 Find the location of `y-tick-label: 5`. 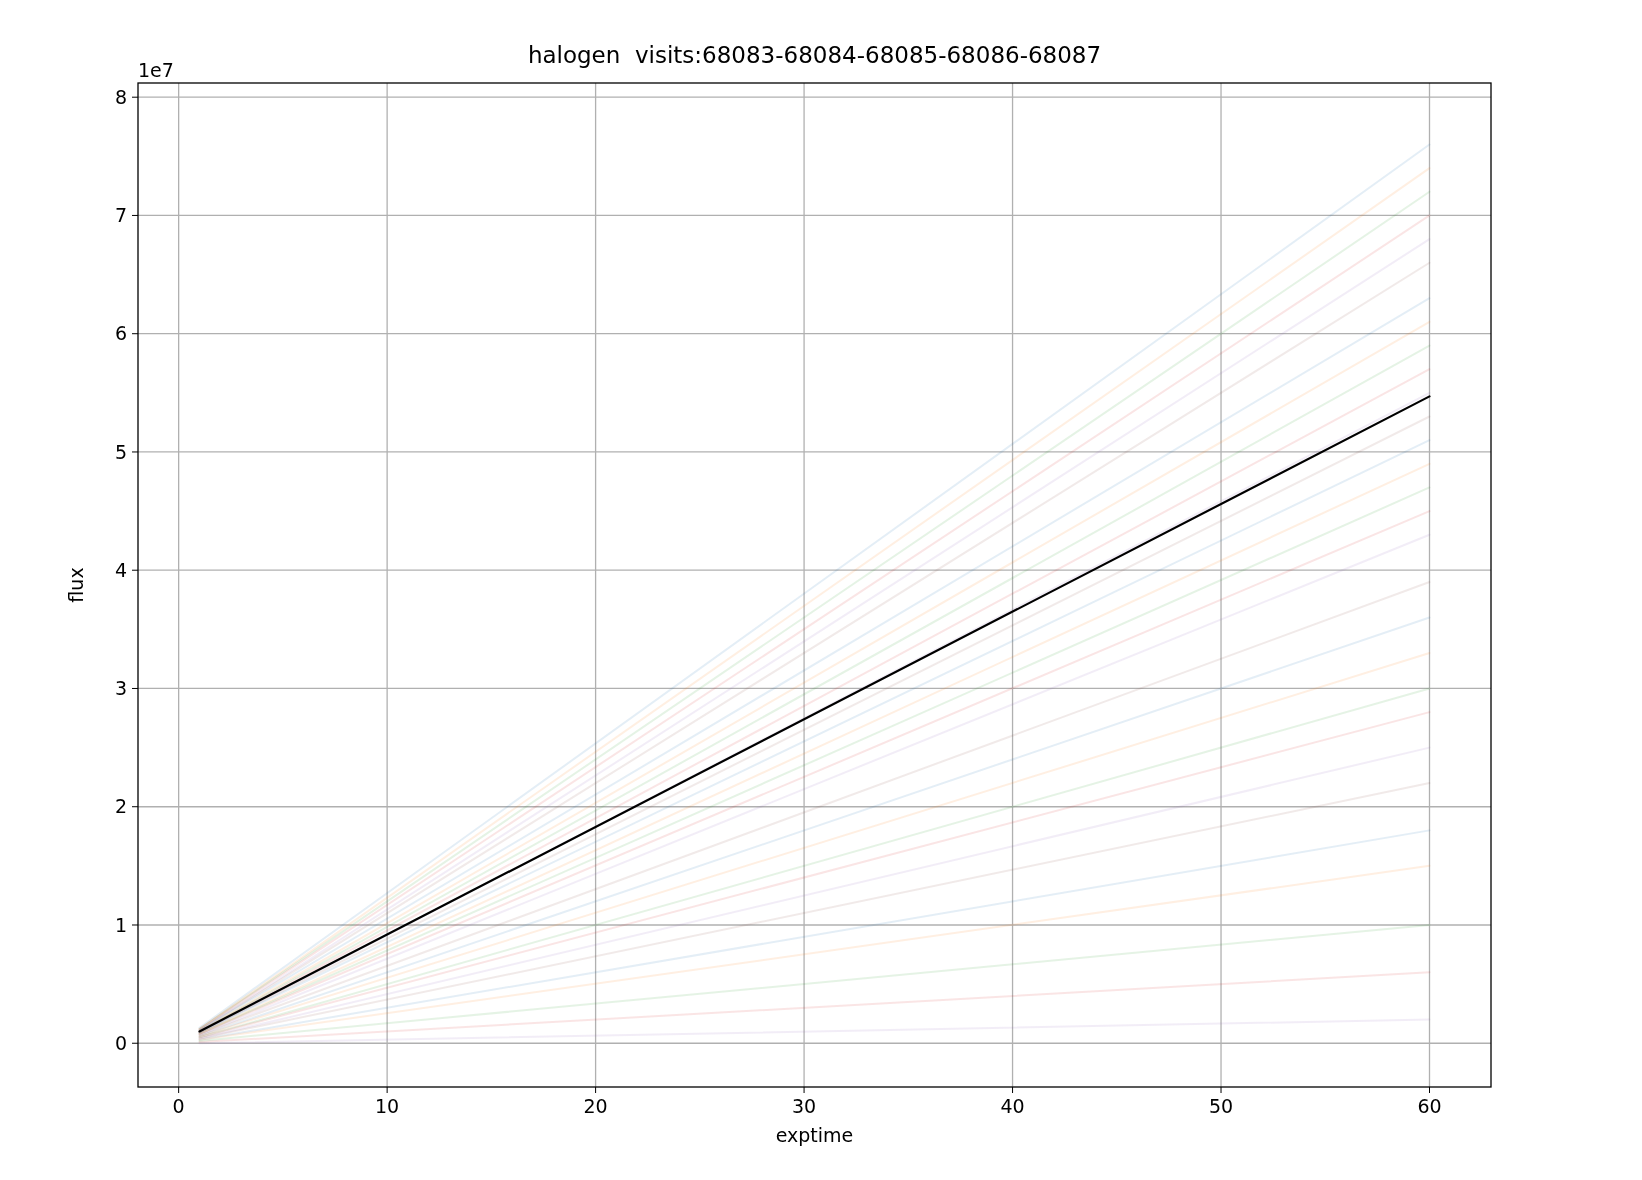

y-tick-label: 5 is located at coordinates (120, 451).